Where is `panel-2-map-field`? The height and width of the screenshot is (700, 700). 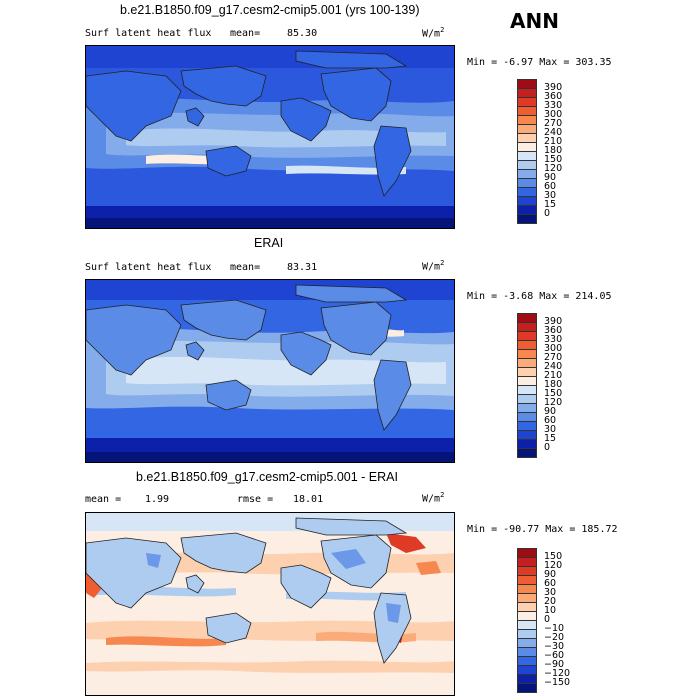
panel-2-map-field is located at coordinates (270, 371).